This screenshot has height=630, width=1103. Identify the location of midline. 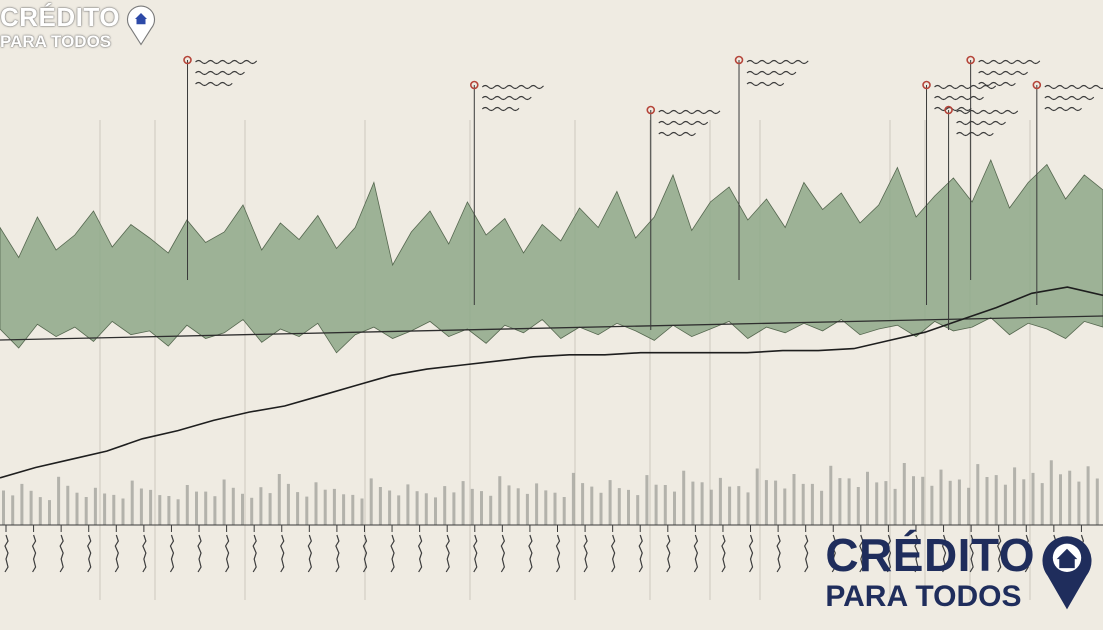
(551, 328).